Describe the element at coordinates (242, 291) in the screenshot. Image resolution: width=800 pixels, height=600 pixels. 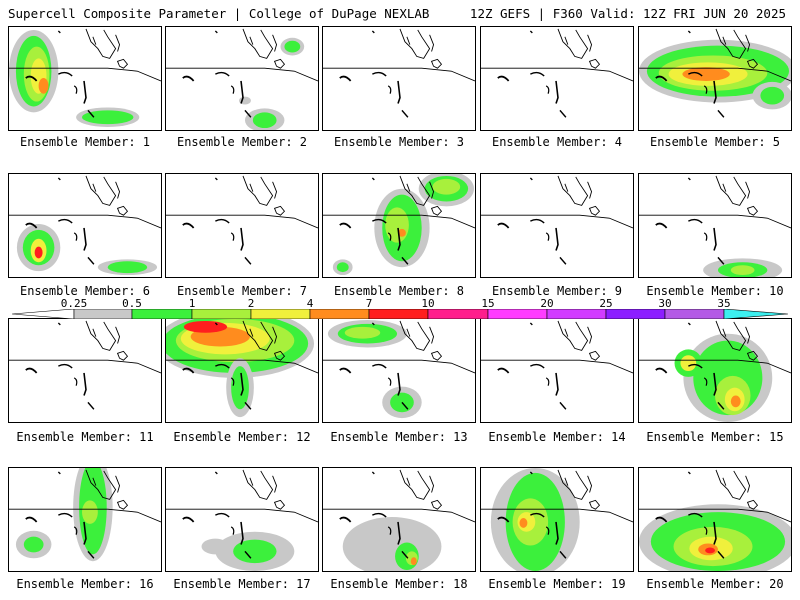
I see `ensemble-member-label: Ensemble Member: 7` at that location.